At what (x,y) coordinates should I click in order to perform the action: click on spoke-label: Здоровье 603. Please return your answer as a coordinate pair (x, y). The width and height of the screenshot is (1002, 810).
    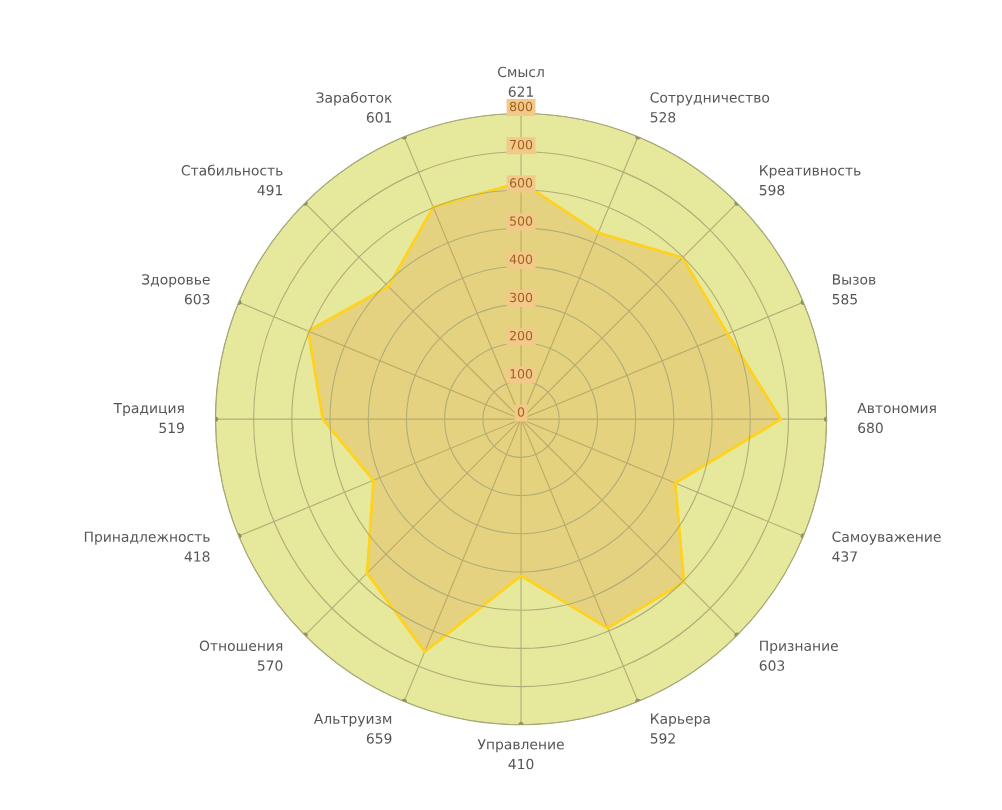
    Looking at the image, I should click on (176, 289).